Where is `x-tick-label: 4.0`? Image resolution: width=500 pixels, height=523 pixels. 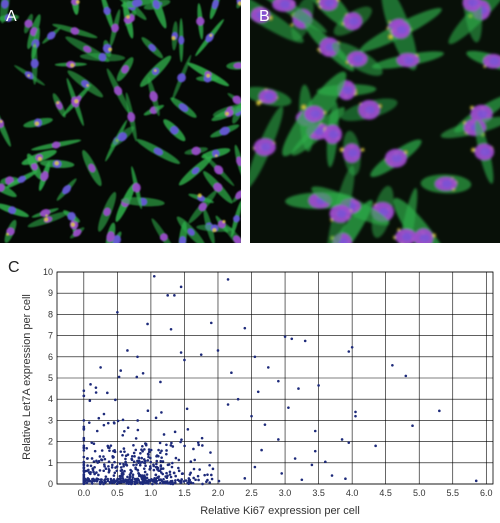
x-tick-label: 4.0 is located at coordinates (352, 493).